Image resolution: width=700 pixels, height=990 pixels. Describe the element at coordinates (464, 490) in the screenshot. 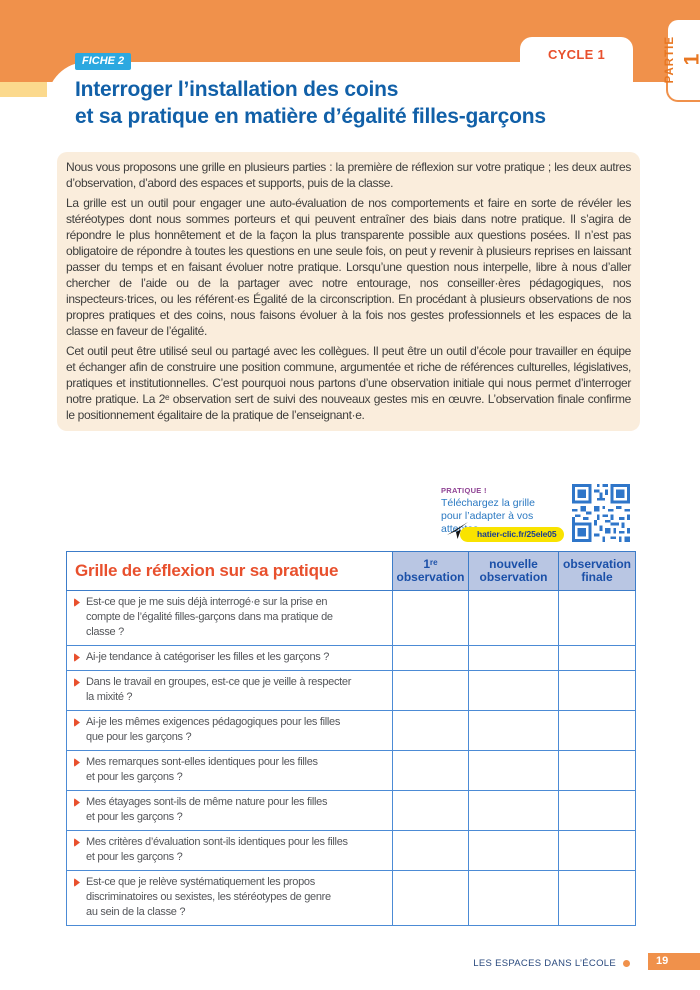

I see `pratique-label: PRATIQUE !` at that location.